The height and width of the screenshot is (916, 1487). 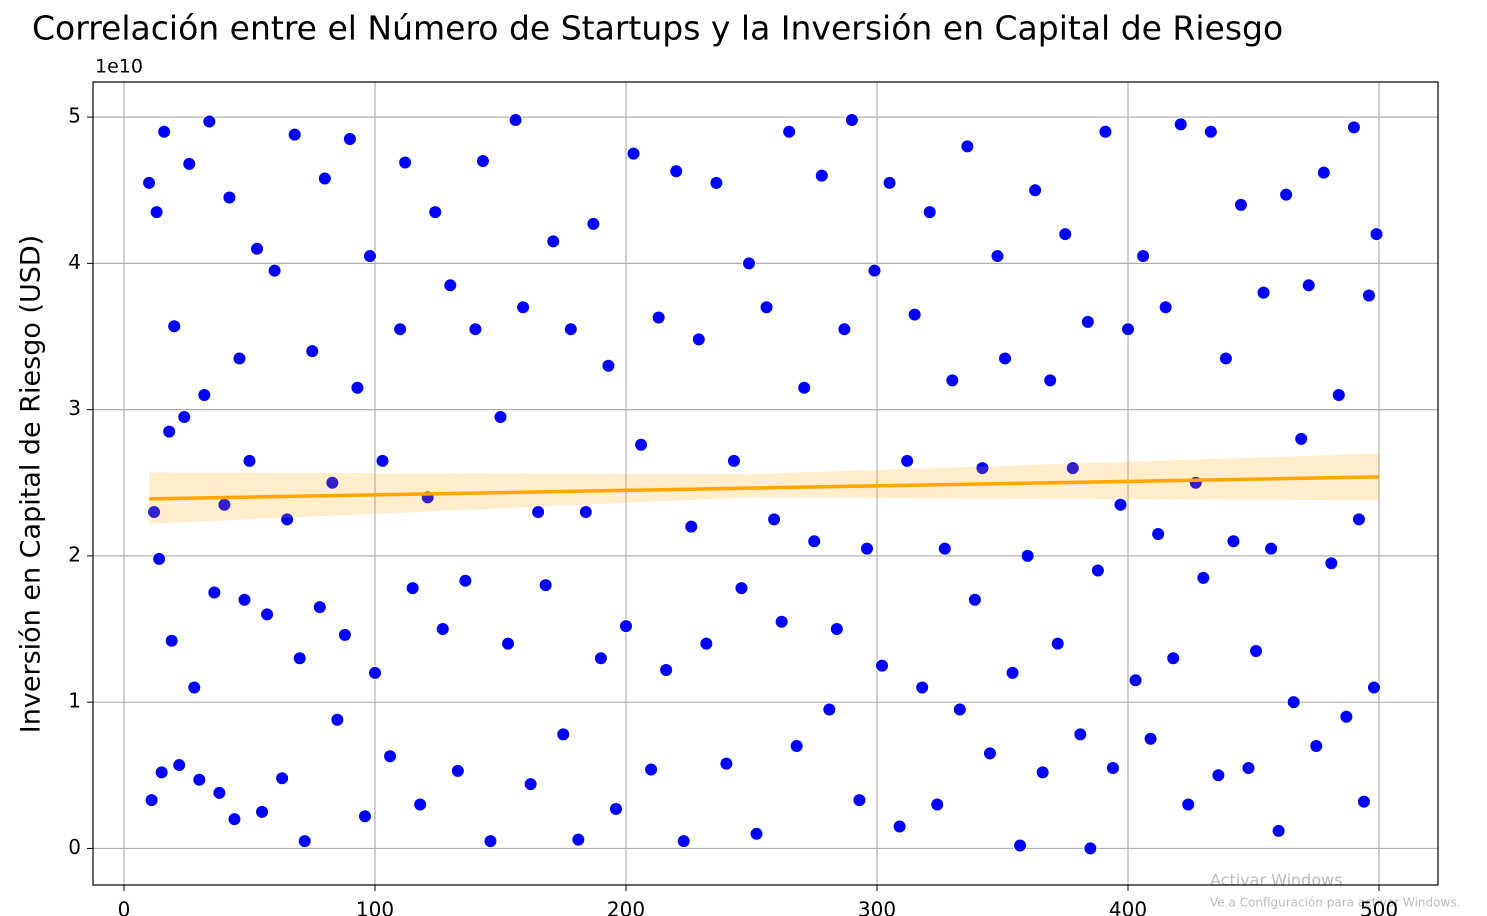 I want to click on x-tick-label: 100, so click(x=375, y=907).